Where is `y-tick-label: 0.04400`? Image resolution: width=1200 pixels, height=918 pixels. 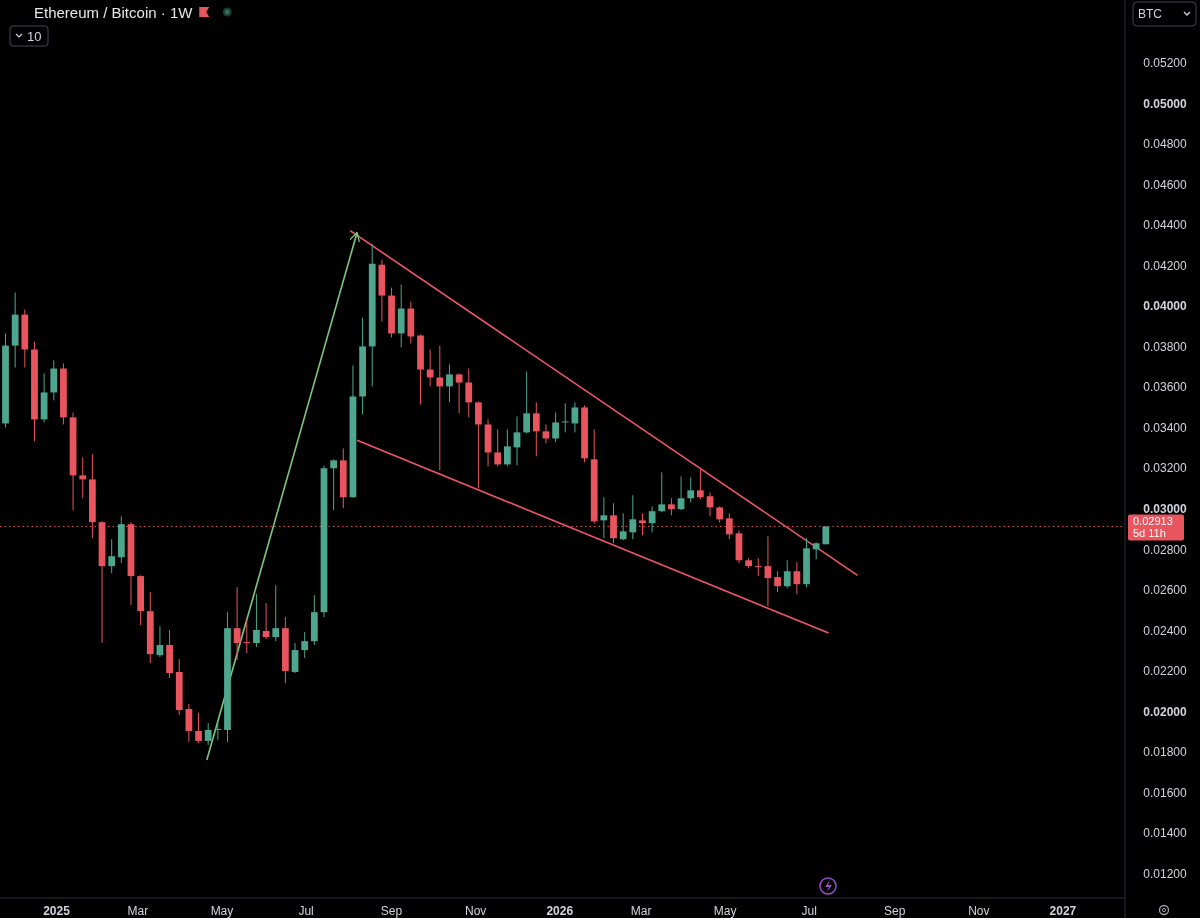
y-tick-label: 0.04400 is located at coordinates (1165, 225).